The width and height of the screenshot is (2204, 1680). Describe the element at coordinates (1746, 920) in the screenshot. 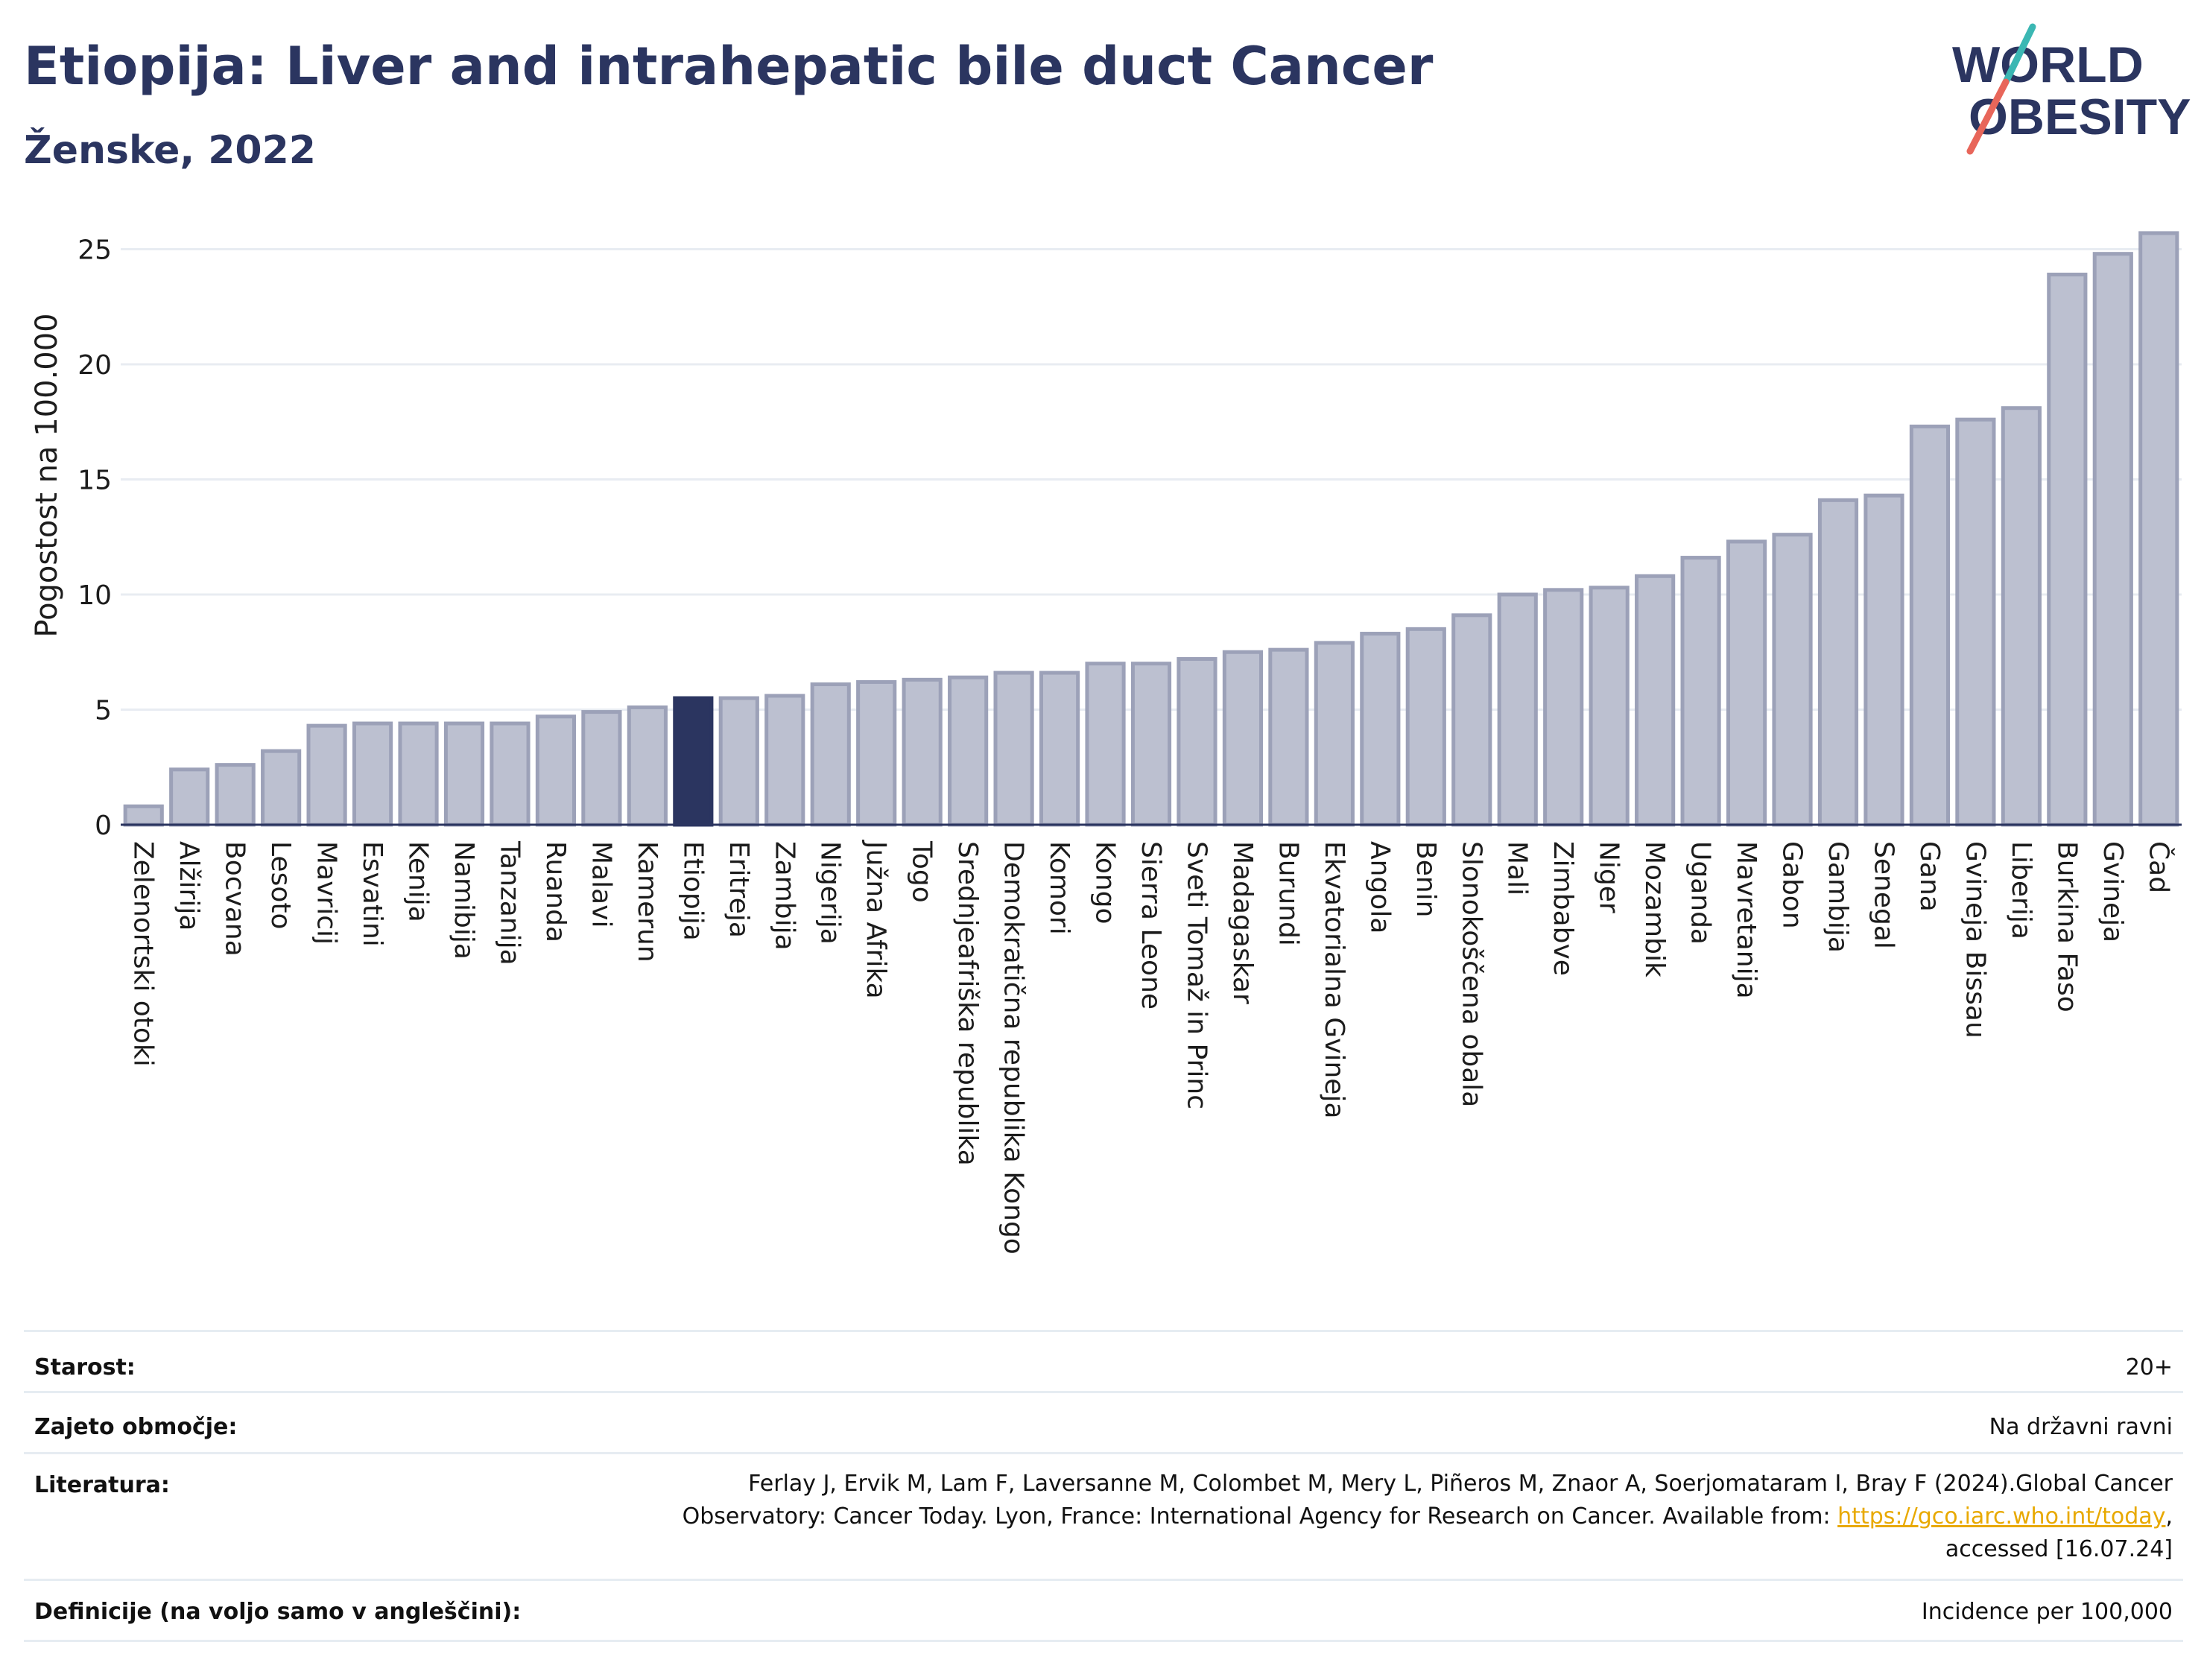

I see `x-tick-label: Mavretanija` at that location.